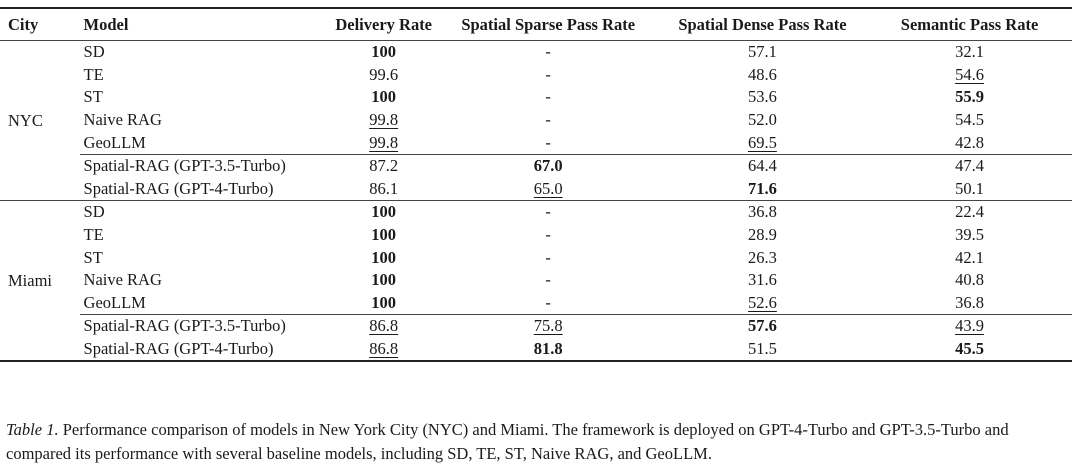 This screenshot has width=1080, height=470. I want to click on spatial-dense-cell: 53.6, so click(762, 97).